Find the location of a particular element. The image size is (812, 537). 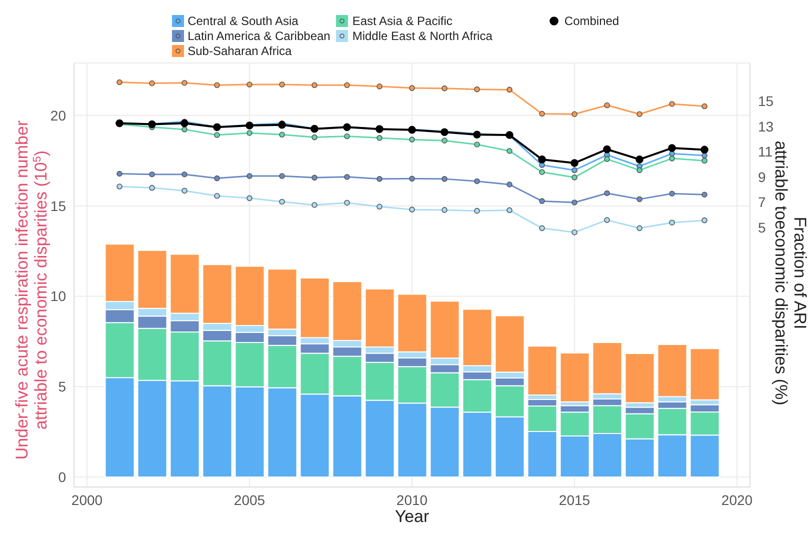

y-tick-label: 20 is located at coordinates (58, 115).